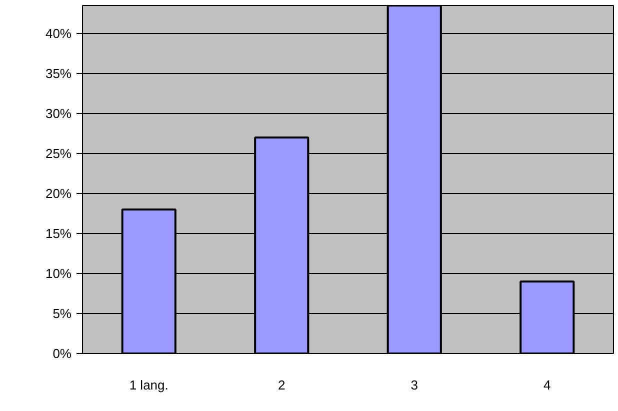 This screenshot has height=411, width=618. Describe the element at coordinates (62, 353) in the screenshot. I see `y-tick-label: 0%` at that location.